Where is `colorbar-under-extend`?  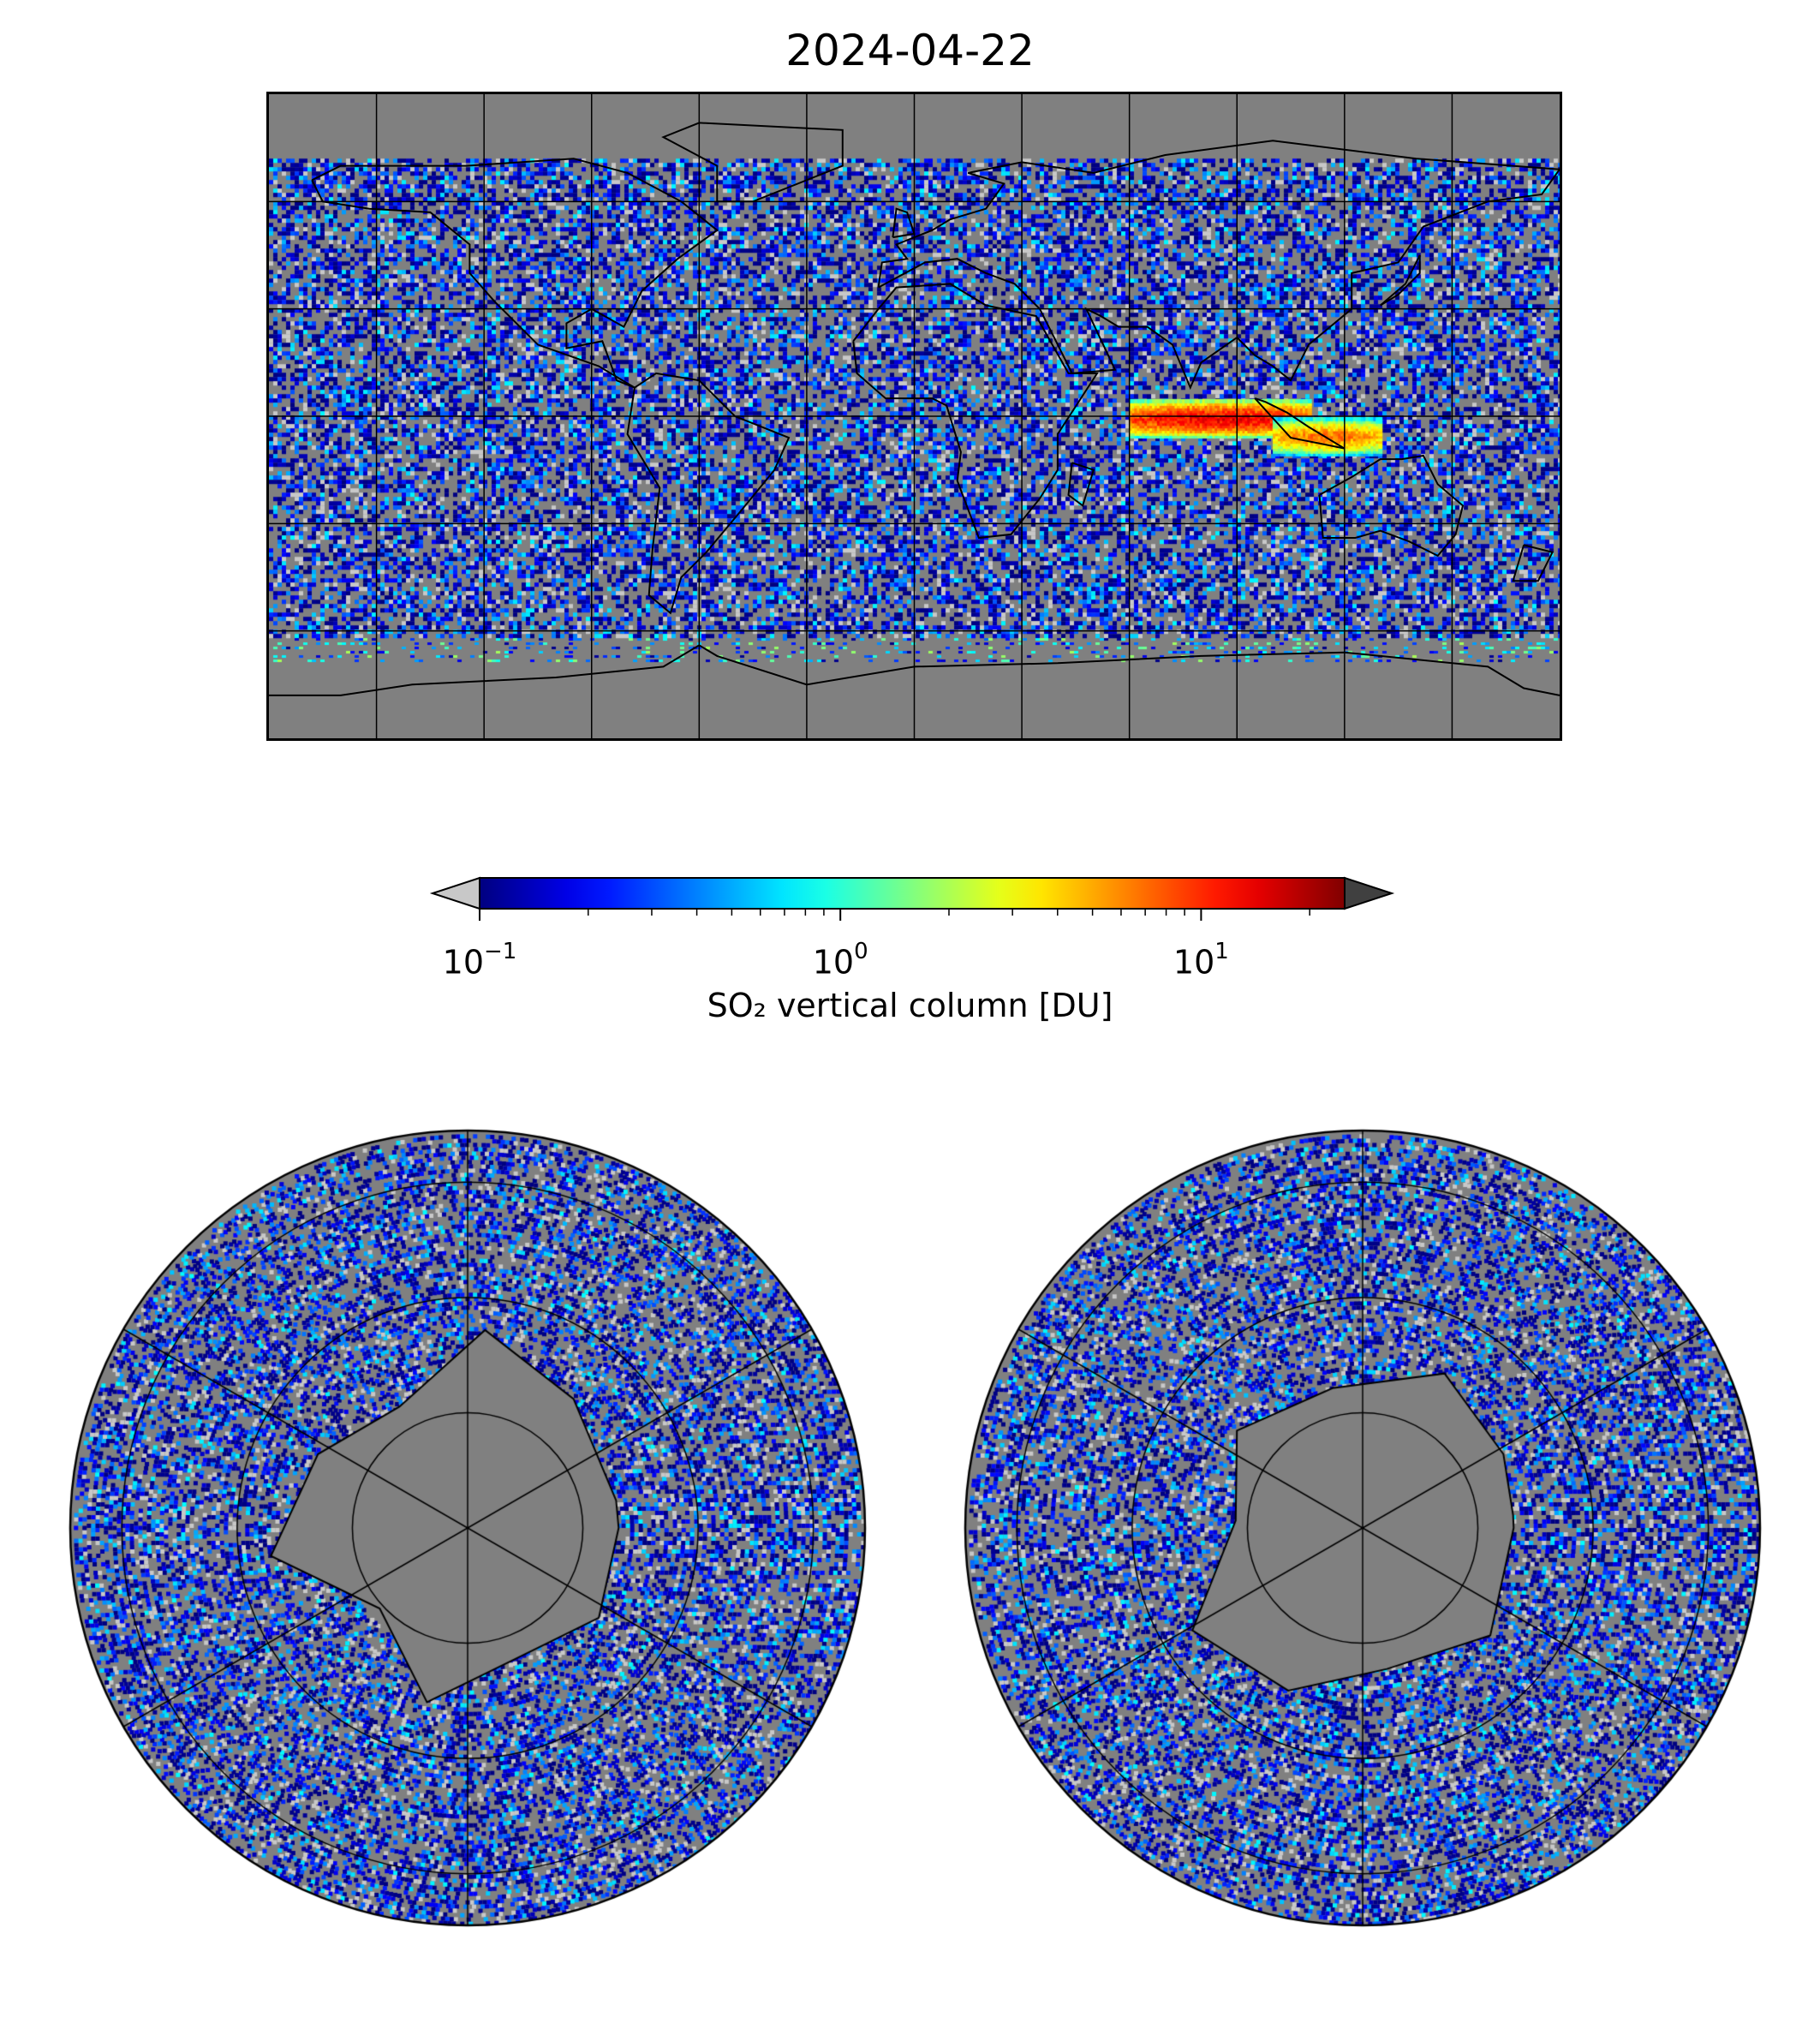 colorbar-under-extend is located at coordinates (455, 893).